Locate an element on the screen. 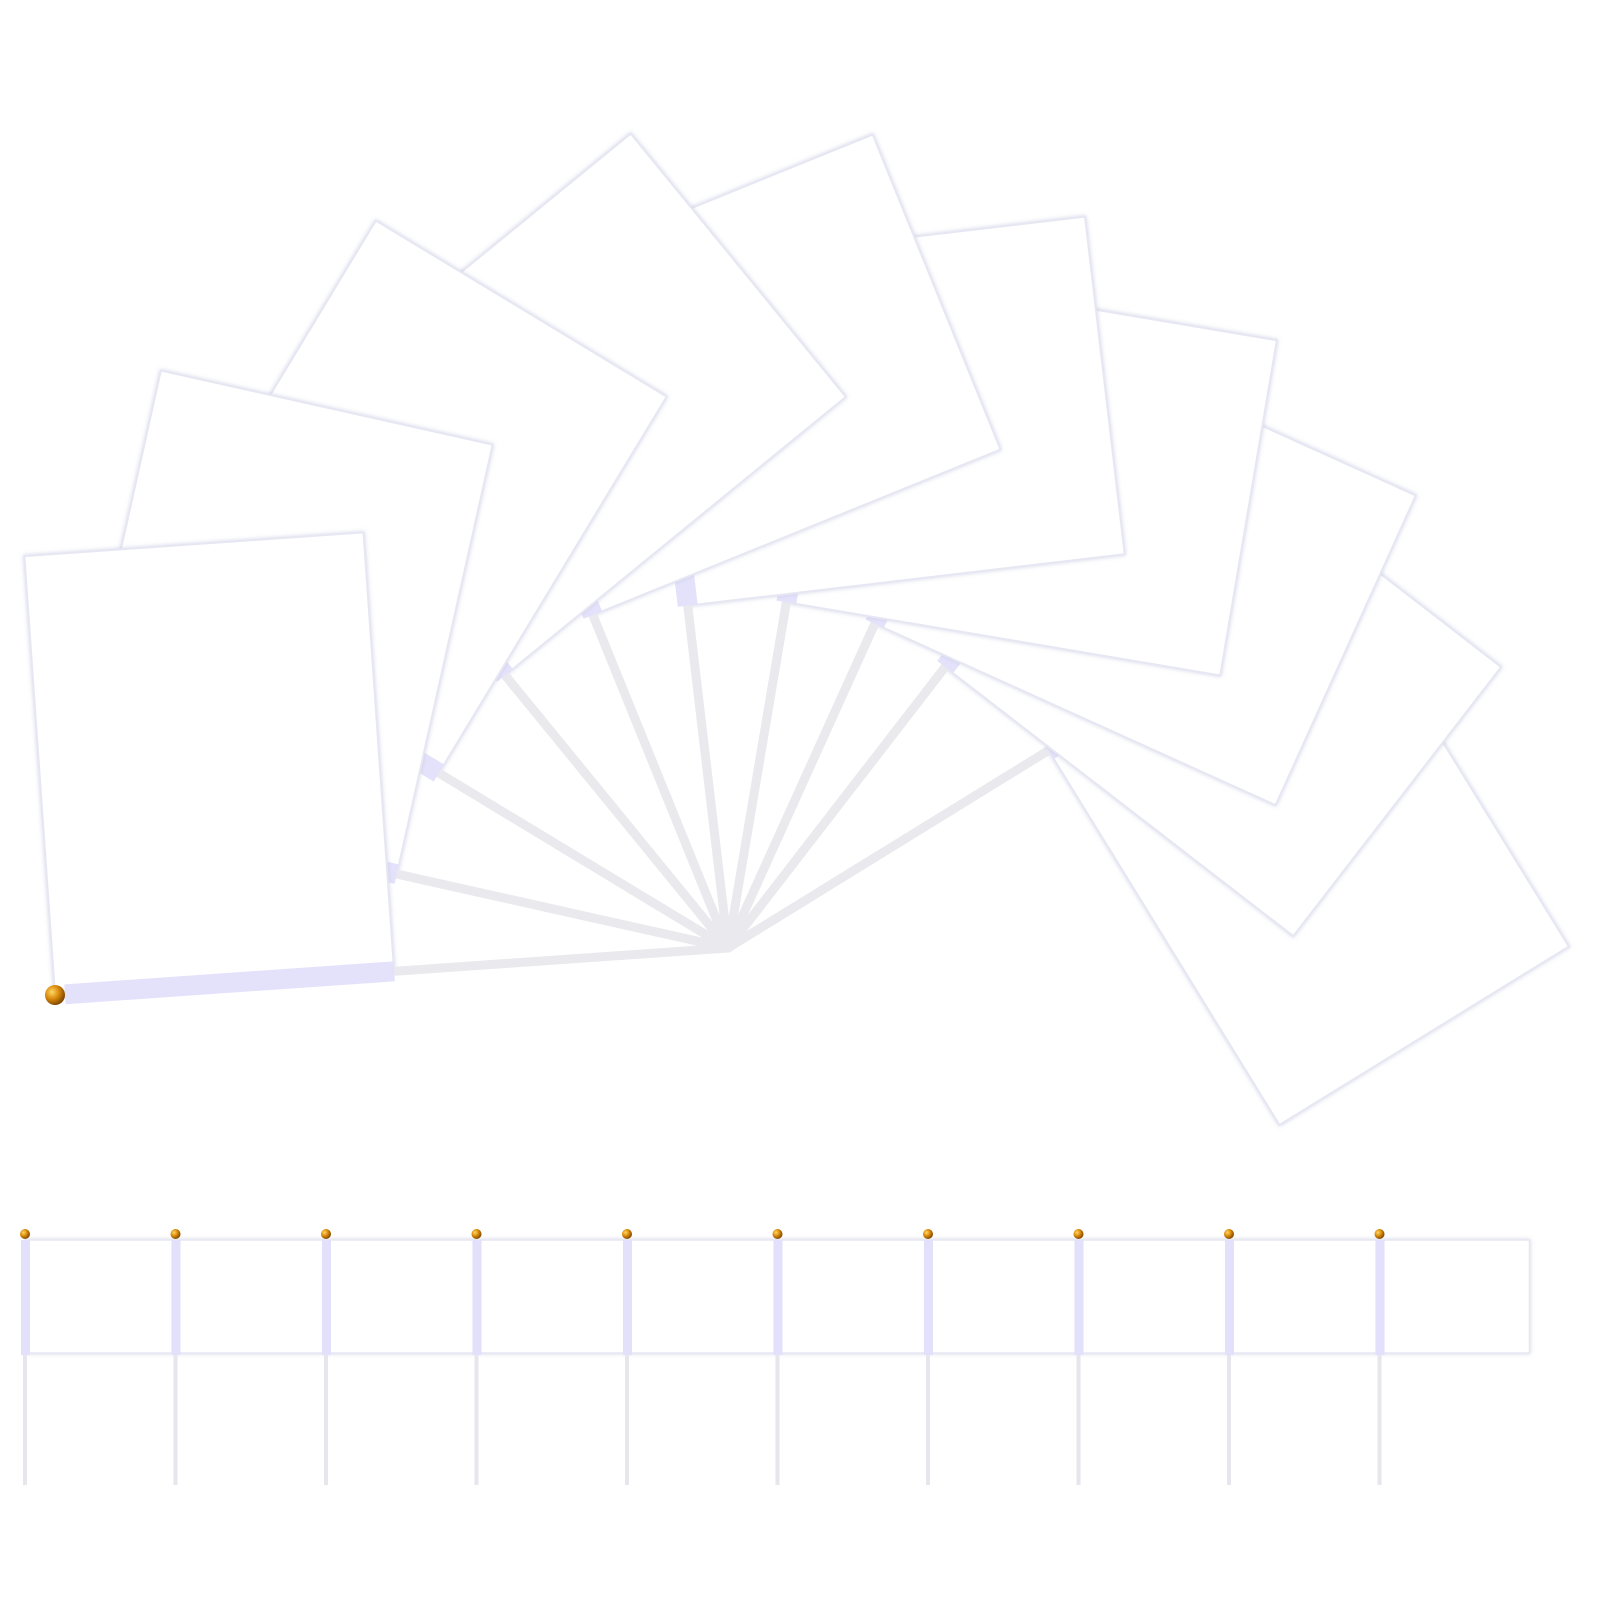 The width and height of the screenshot is (1600, 1600). flag is located at coordinates (378, 768).